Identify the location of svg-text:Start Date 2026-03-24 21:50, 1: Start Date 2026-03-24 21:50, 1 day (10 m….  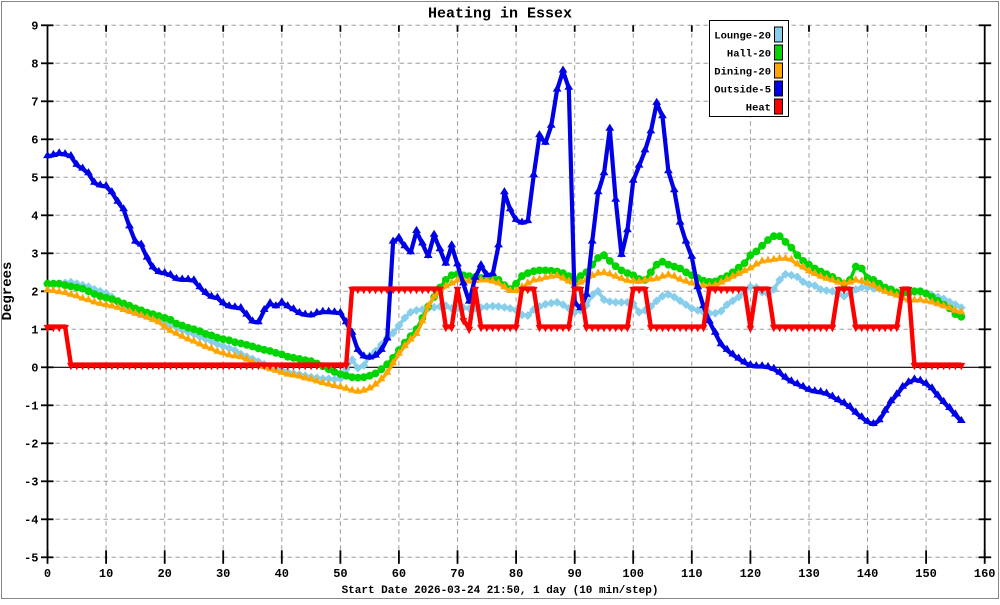
(500, 591).